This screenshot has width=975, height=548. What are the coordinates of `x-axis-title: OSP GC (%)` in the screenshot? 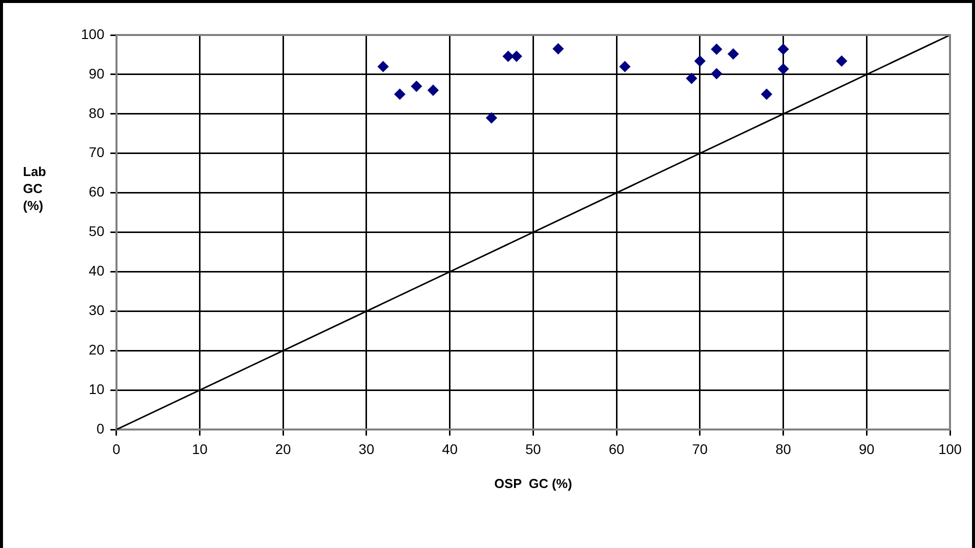 It's located at (533, 483).